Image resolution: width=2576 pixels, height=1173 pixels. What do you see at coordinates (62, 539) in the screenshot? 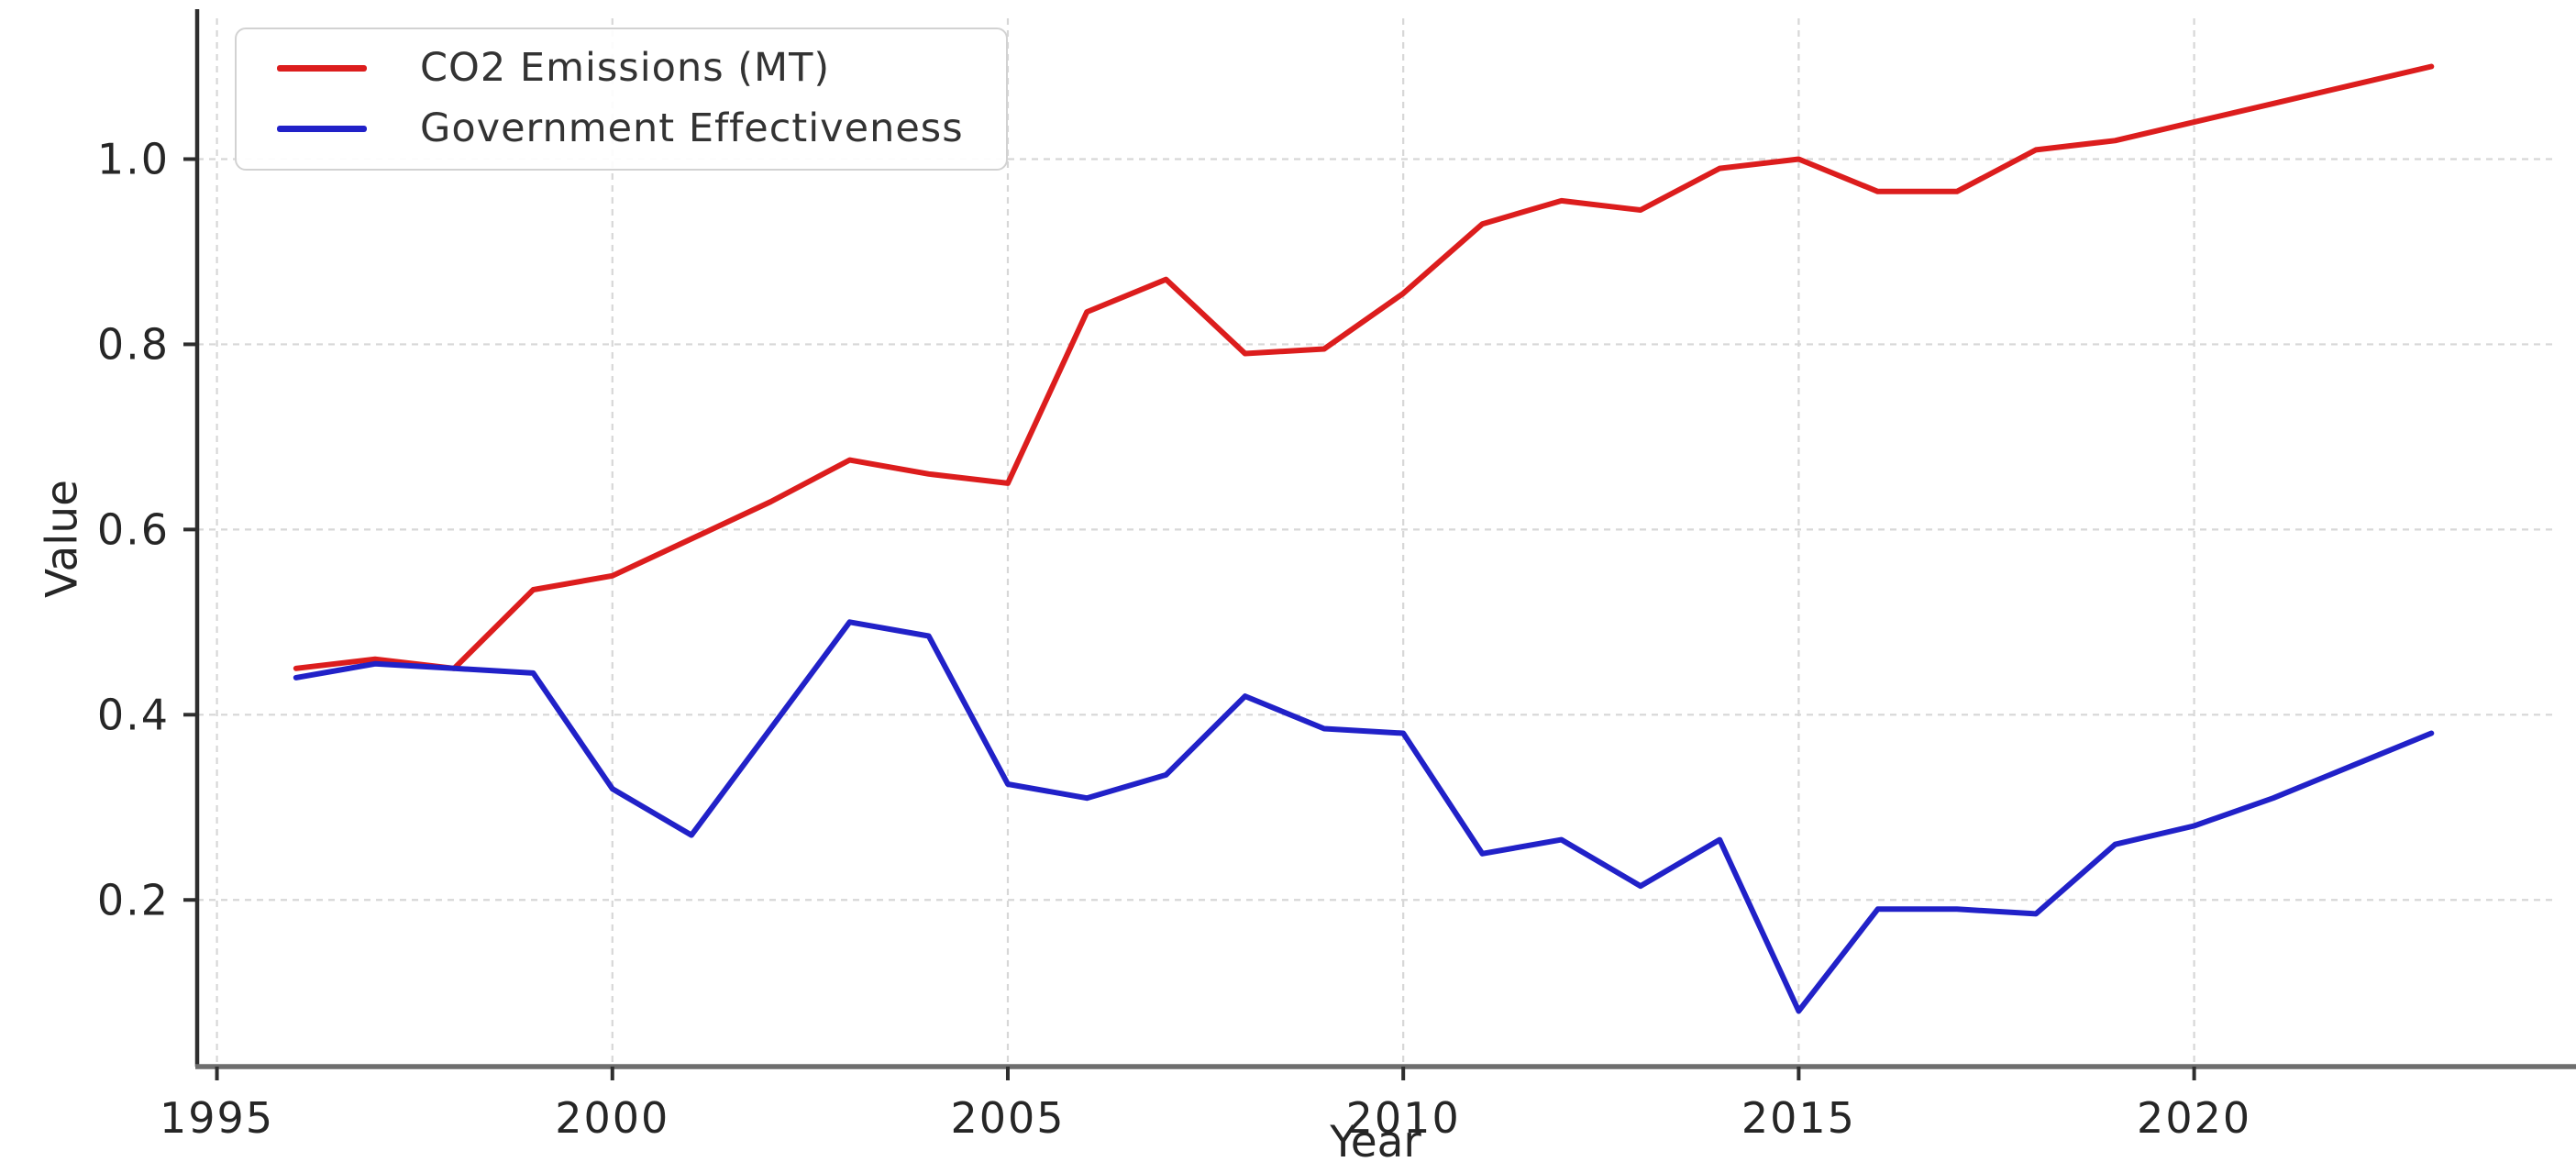
I see `y-axis-label: Value` at bounding box center [62, 539].